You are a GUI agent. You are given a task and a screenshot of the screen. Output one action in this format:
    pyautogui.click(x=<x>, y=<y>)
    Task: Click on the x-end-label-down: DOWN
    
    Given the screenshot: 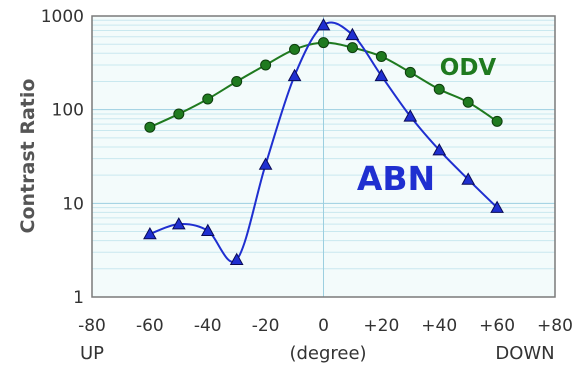 What is the action you would take?
    pyautogui.click(x=524, y=353)
    